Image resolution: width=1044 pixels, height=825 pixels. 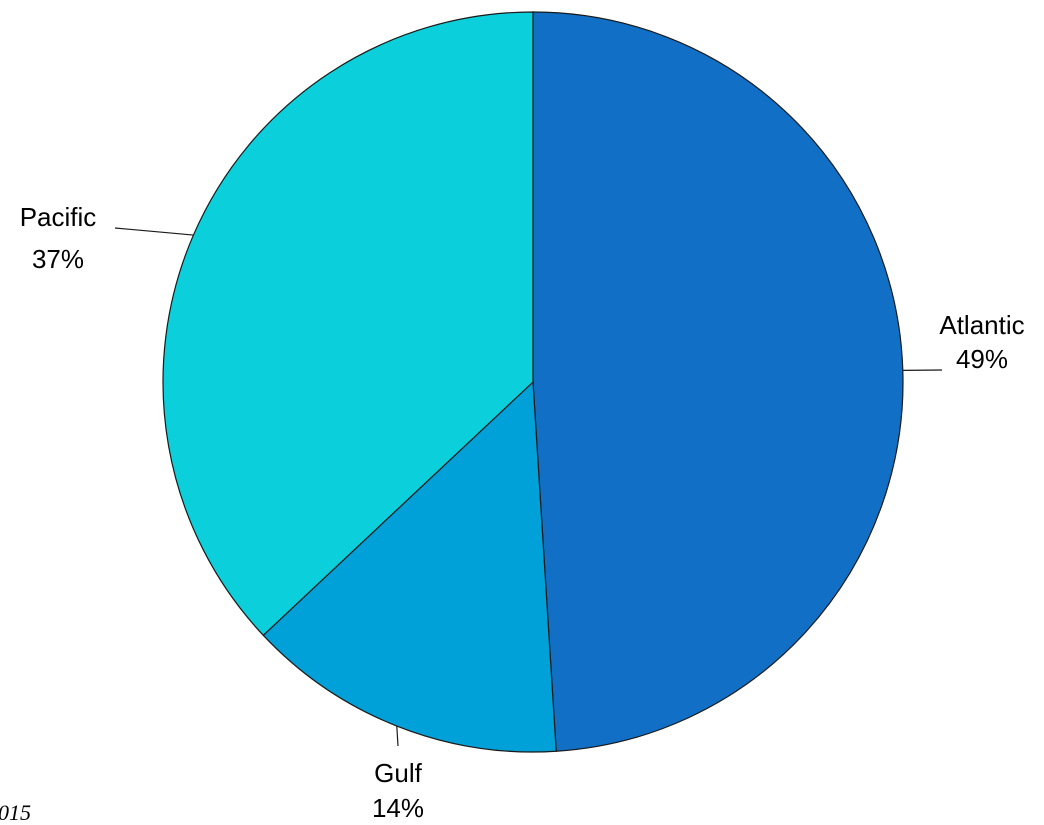 I want to click on pie-slice-gulf, so click(x=409, y=566).